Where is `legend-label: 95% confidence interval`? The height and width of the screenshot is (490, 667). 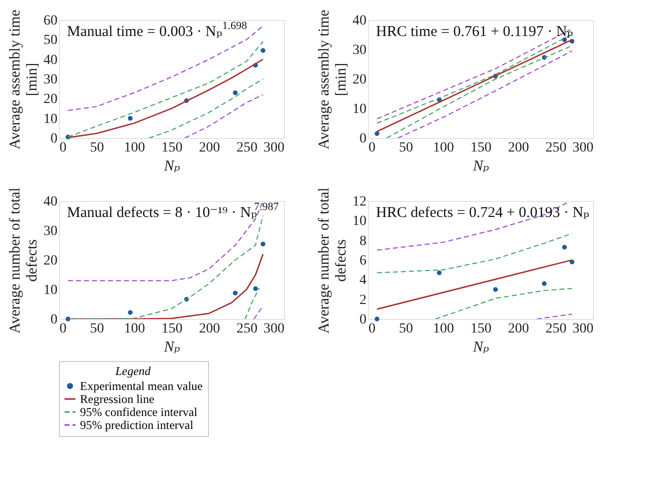
legend-label: 95% confidence interval is located at coordinates (139, 412).